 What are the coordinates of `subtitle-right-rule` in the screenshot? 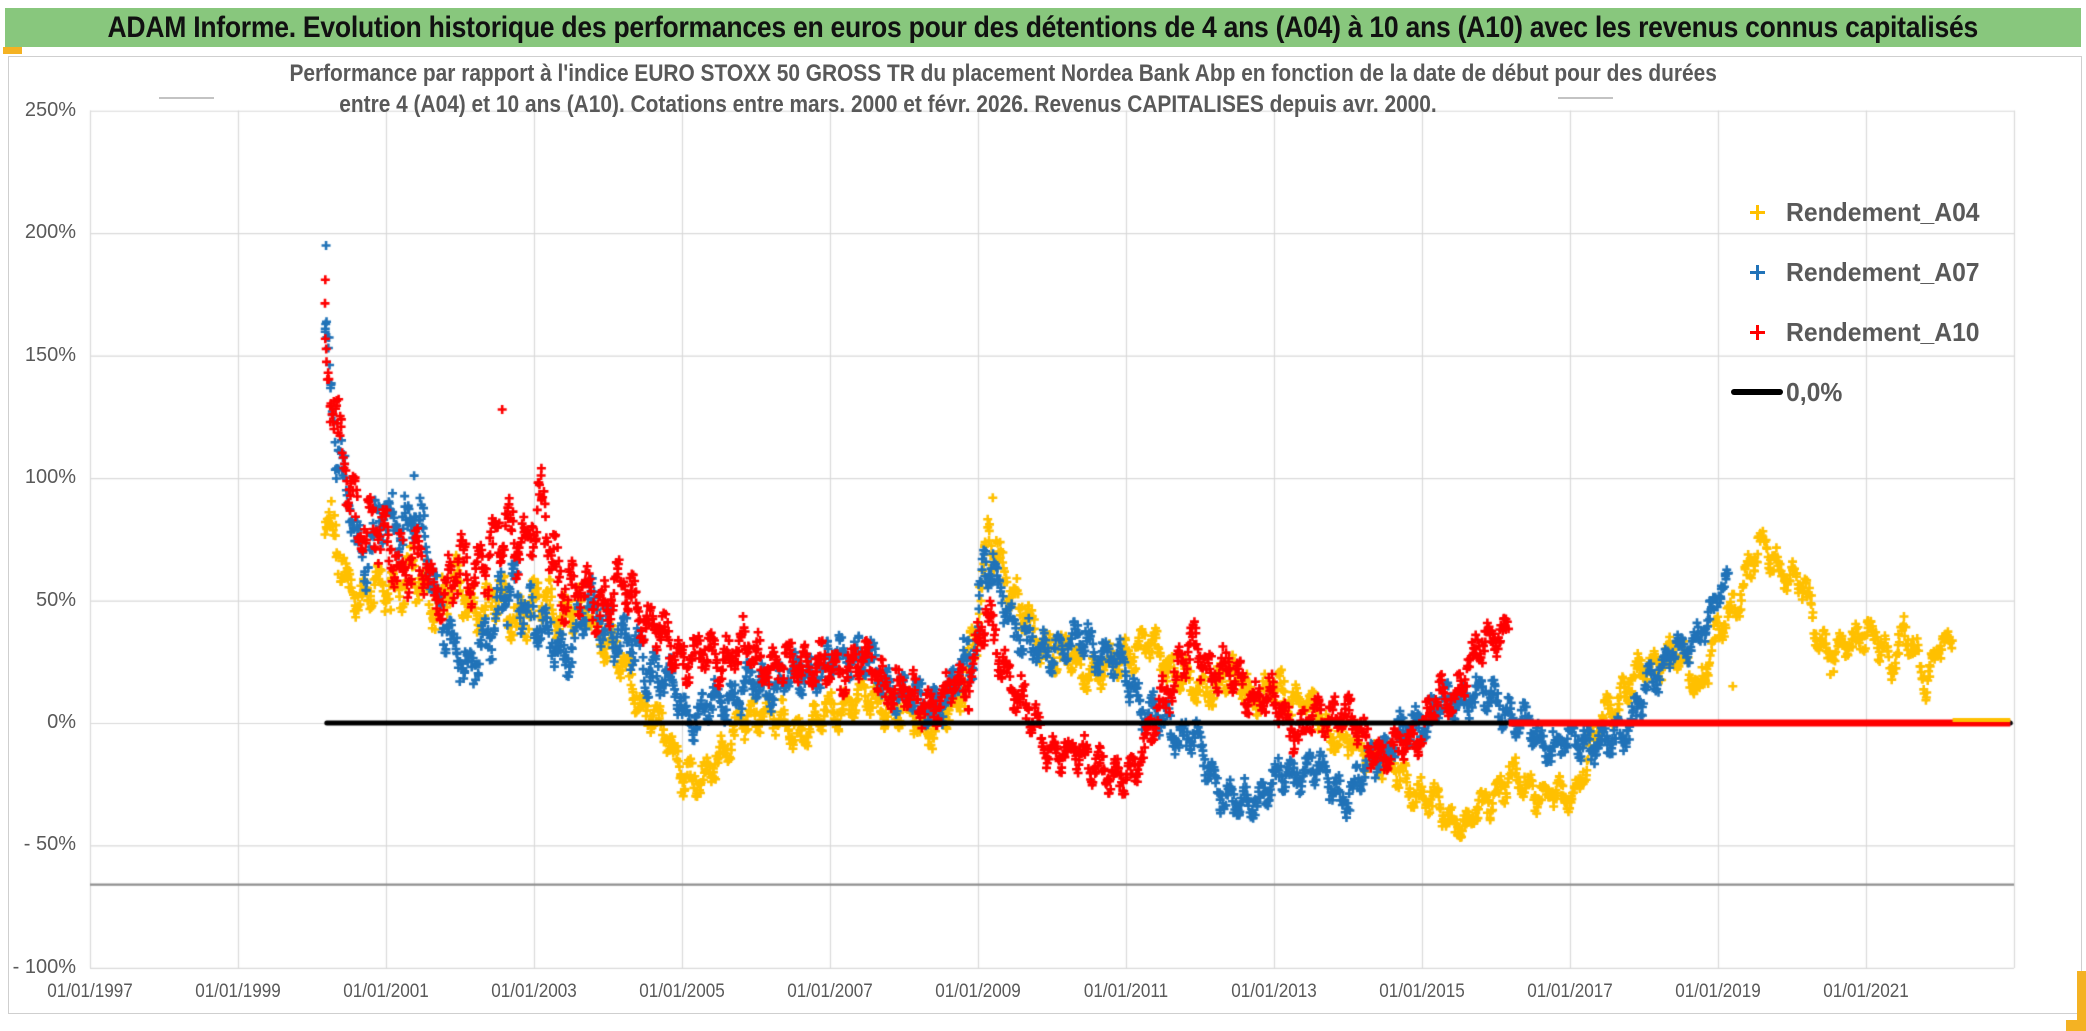 It's located at (1585, 98).